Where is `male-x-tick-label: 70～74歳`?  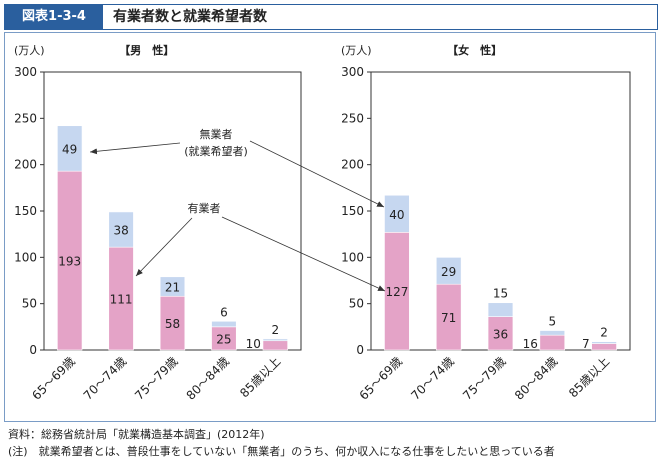
male-x-tick-label: 70～74歳 is located at coordinates (105, 378).